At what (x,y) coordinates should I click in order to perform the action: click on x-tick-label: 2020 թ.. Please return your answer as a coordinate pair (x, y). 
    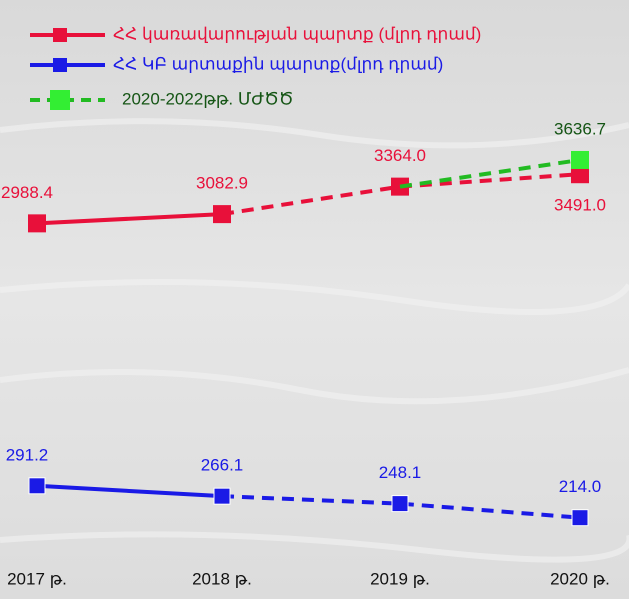
    Looking at the image, I should click on (580, 578).